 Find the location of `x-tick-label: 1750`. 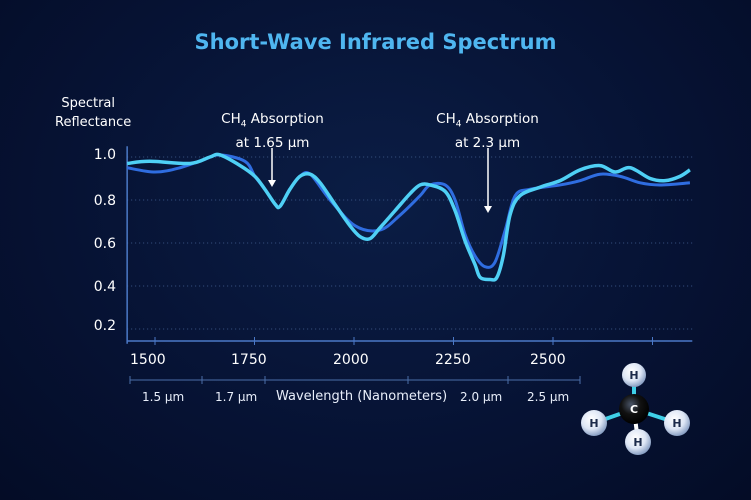

x-tick-label: 1750 is located at coordinates (249, 360).